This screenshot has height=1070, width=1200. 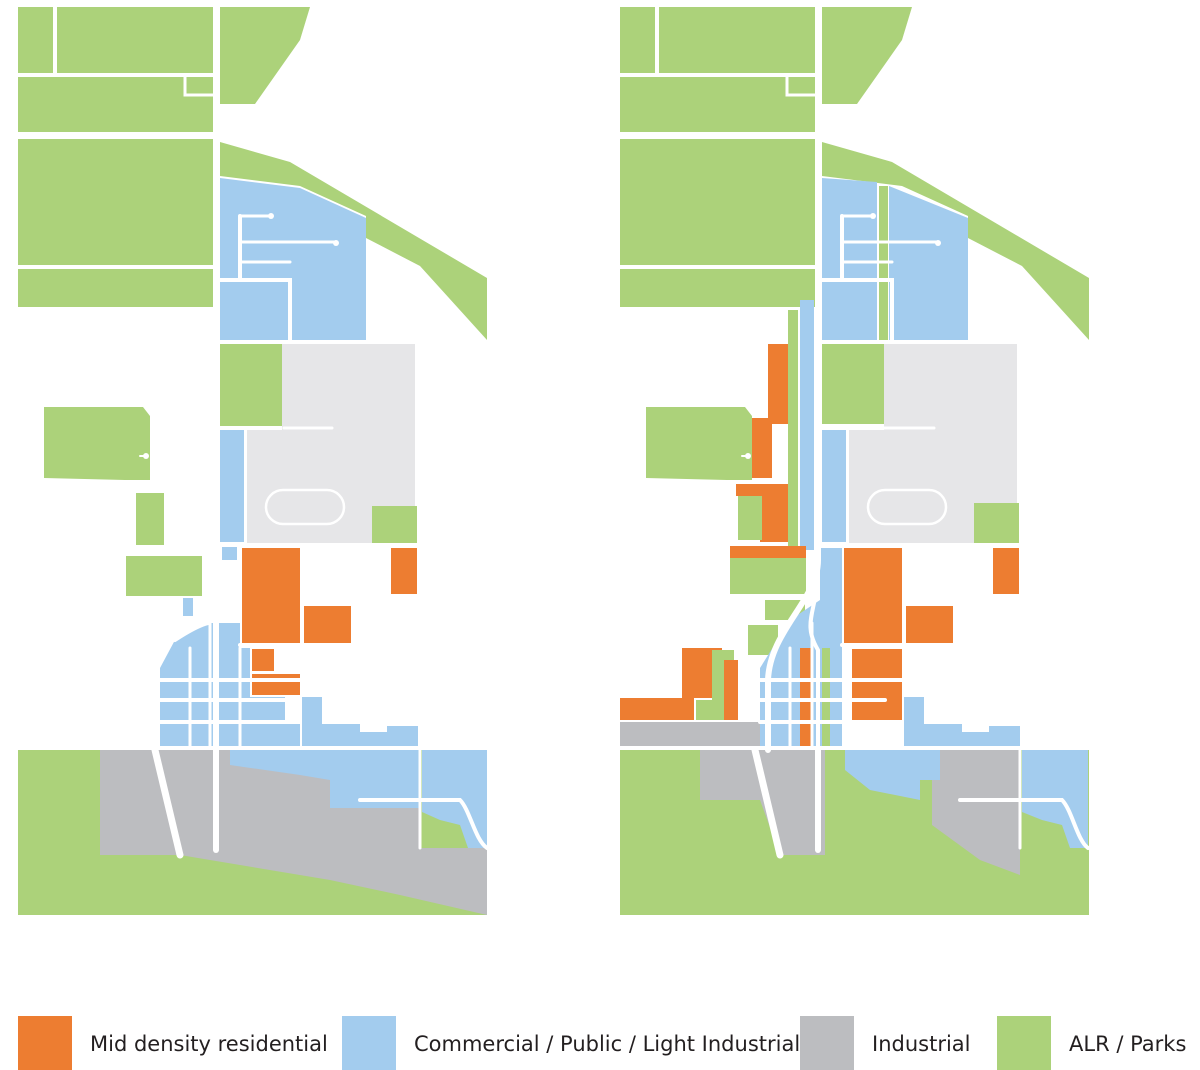 I want to click on legend-label-parks: ALR / Parks, so click(x=1128, y=1044).